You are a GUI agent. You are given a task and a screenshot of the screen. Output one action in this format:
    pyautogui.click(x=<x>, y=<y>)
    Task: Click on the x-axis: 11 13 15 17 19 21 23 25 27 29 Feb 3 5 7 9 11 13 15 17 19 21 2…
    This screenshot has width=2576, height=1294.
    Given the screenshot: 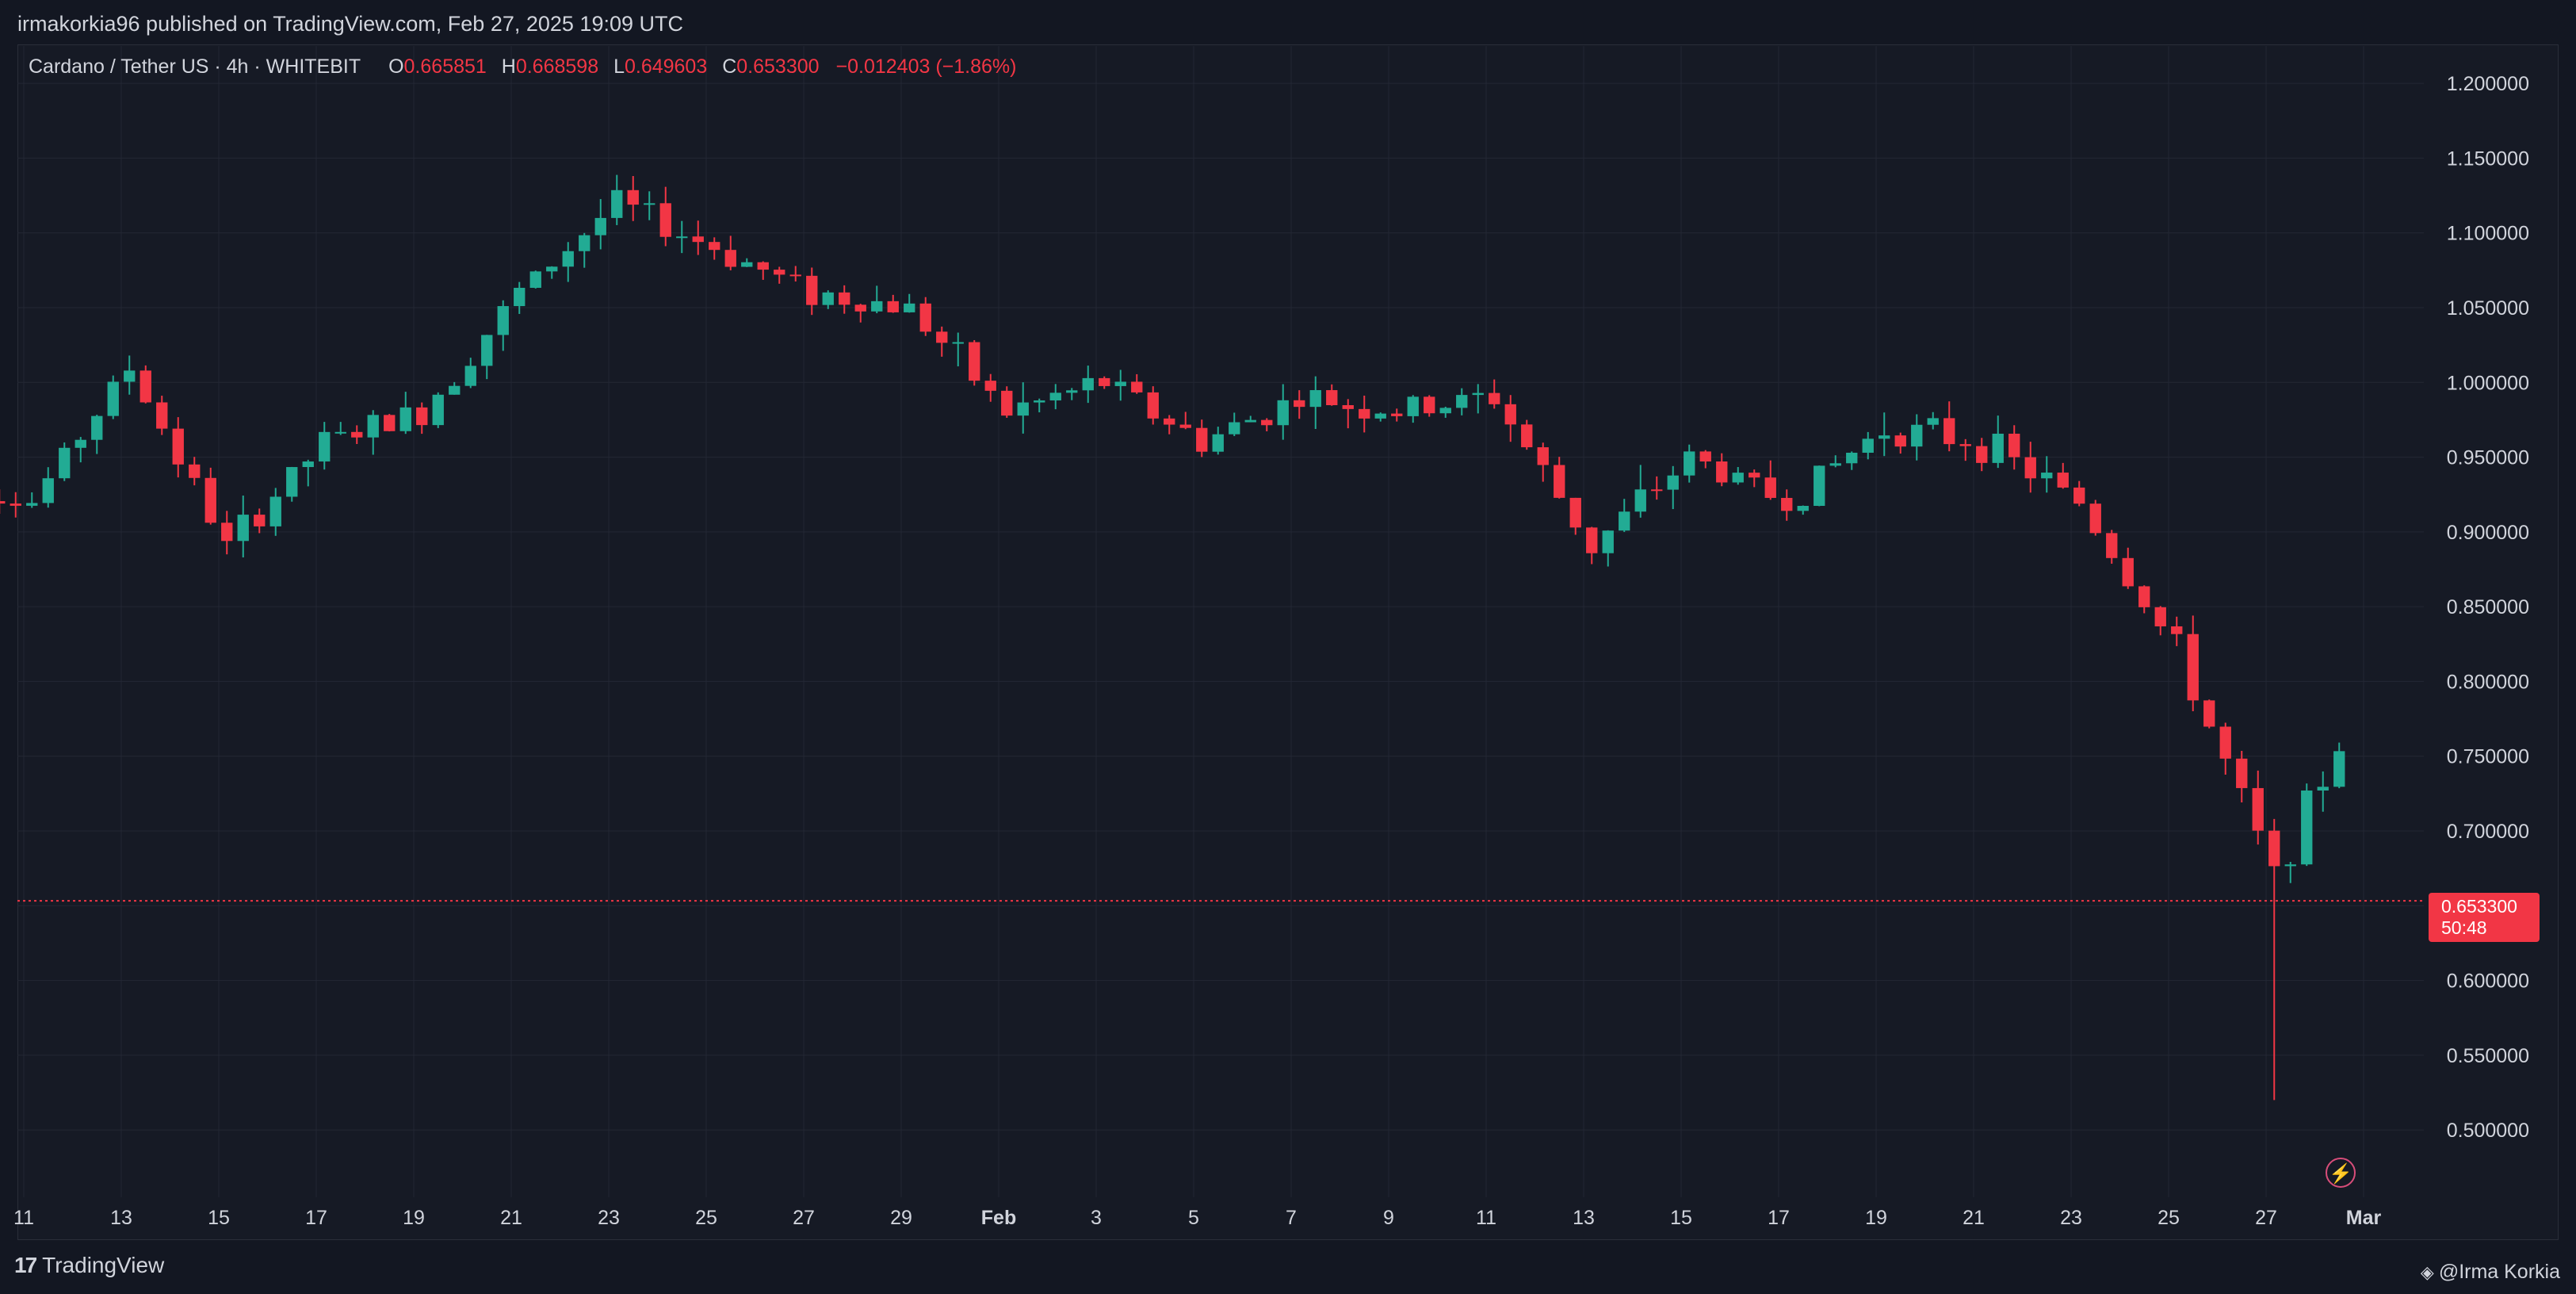 What is the action you would take?
    pyautogui.click(x=1197, y=1218)
    